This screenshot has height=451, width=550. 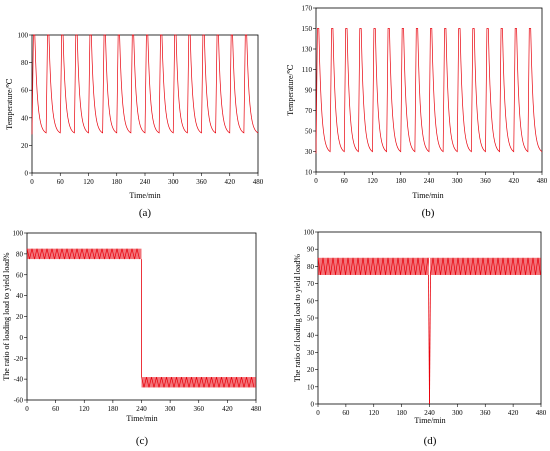 I want to click on panel-label: (d), so click(x=430, y=441).